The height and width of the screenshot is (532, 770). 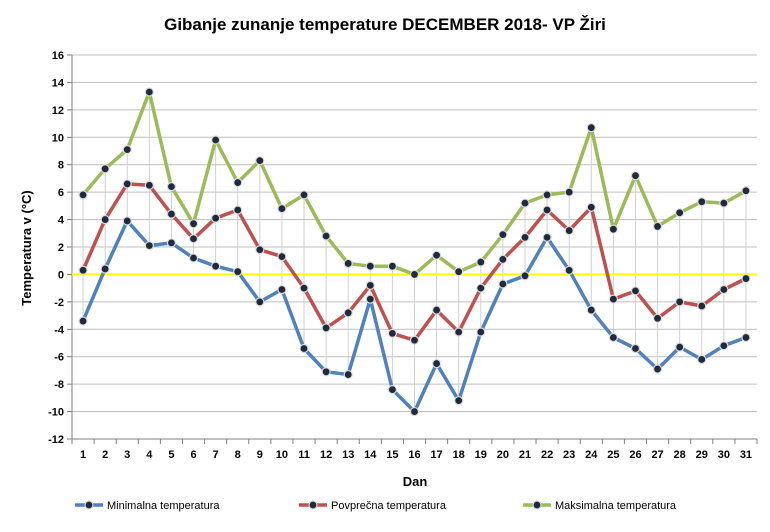 I want to click on x-tick-label: 31, so click(x=746, y=455).